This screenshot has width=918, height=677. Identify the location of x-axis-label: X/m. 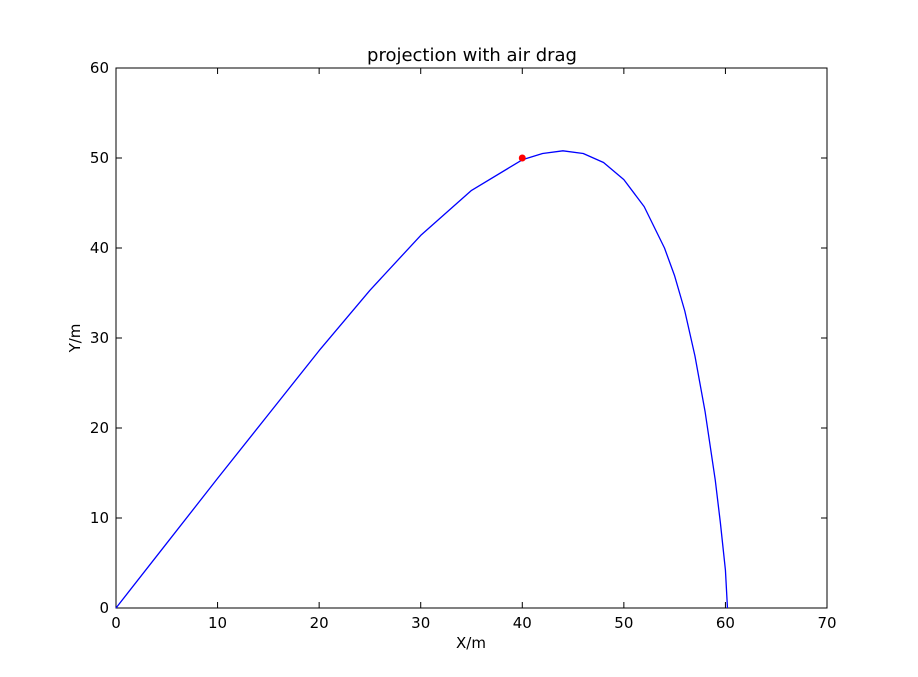
(471, 643).